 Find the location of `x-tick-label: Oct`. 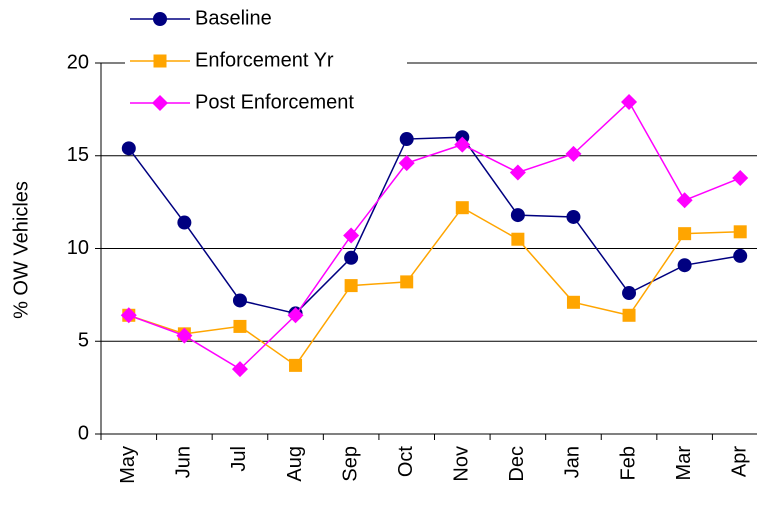

x-tick-label: Oct is located at coordinates (406, 462).